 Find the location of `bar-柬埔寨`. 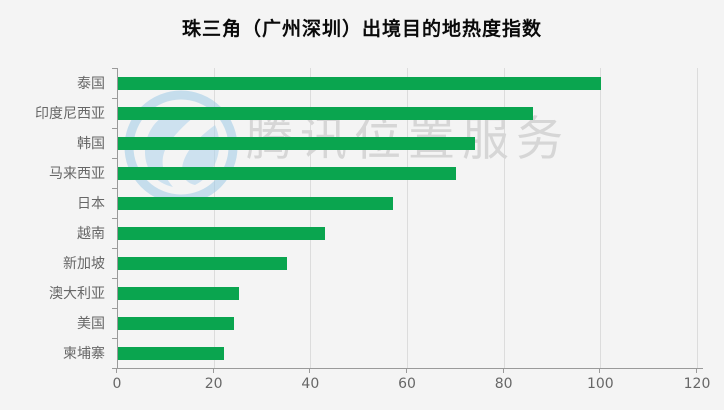

bar-柬埔寨 is located at coordinates (171, 353).